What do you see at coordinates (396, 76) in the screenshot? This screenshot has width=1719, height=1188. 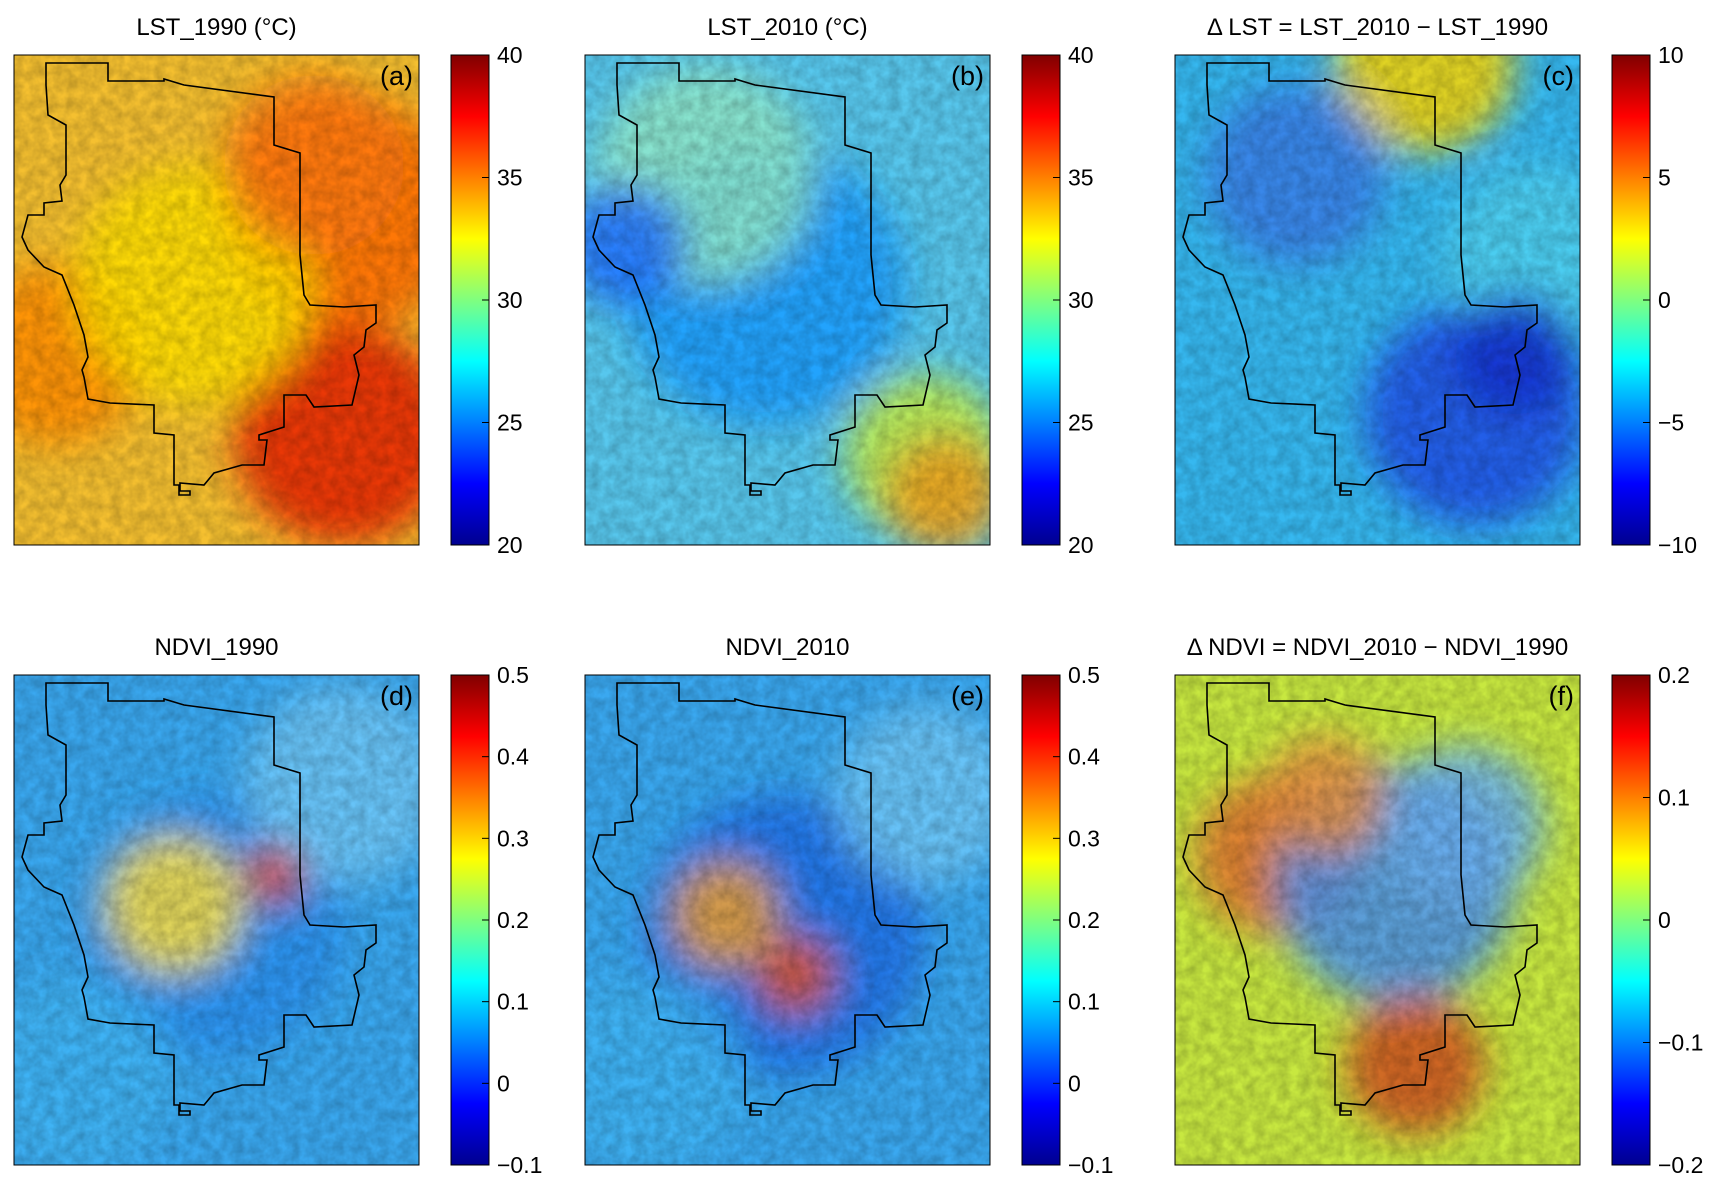 I see `panel-letter: (a)` at bounding box center [396, 76].